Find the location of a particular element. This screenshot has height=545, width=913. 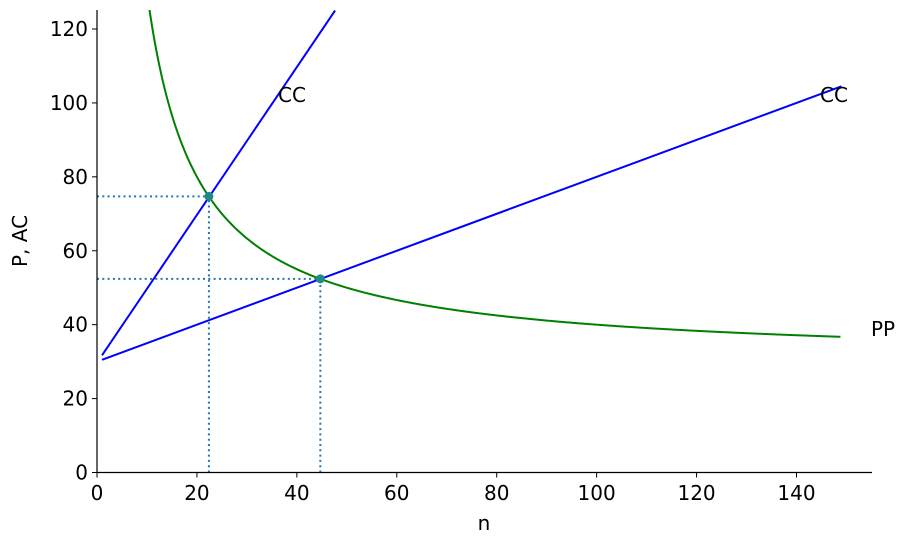

y-tick-label: 20 is located at coordinates (75, 399).